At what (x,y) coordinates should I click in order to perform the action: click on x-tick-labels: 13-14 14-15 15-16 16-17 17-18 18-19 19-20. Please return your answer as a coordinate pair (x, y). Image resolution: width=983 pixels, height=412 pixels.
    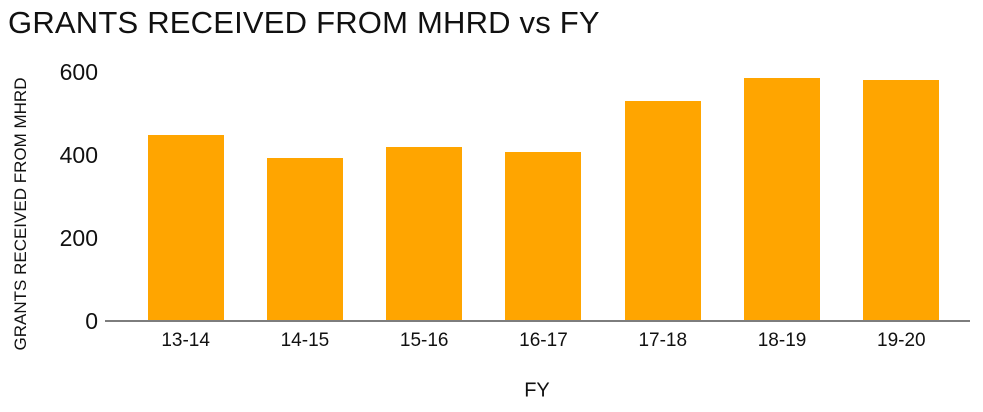
    Looking at the image, I should click on (543, 341).